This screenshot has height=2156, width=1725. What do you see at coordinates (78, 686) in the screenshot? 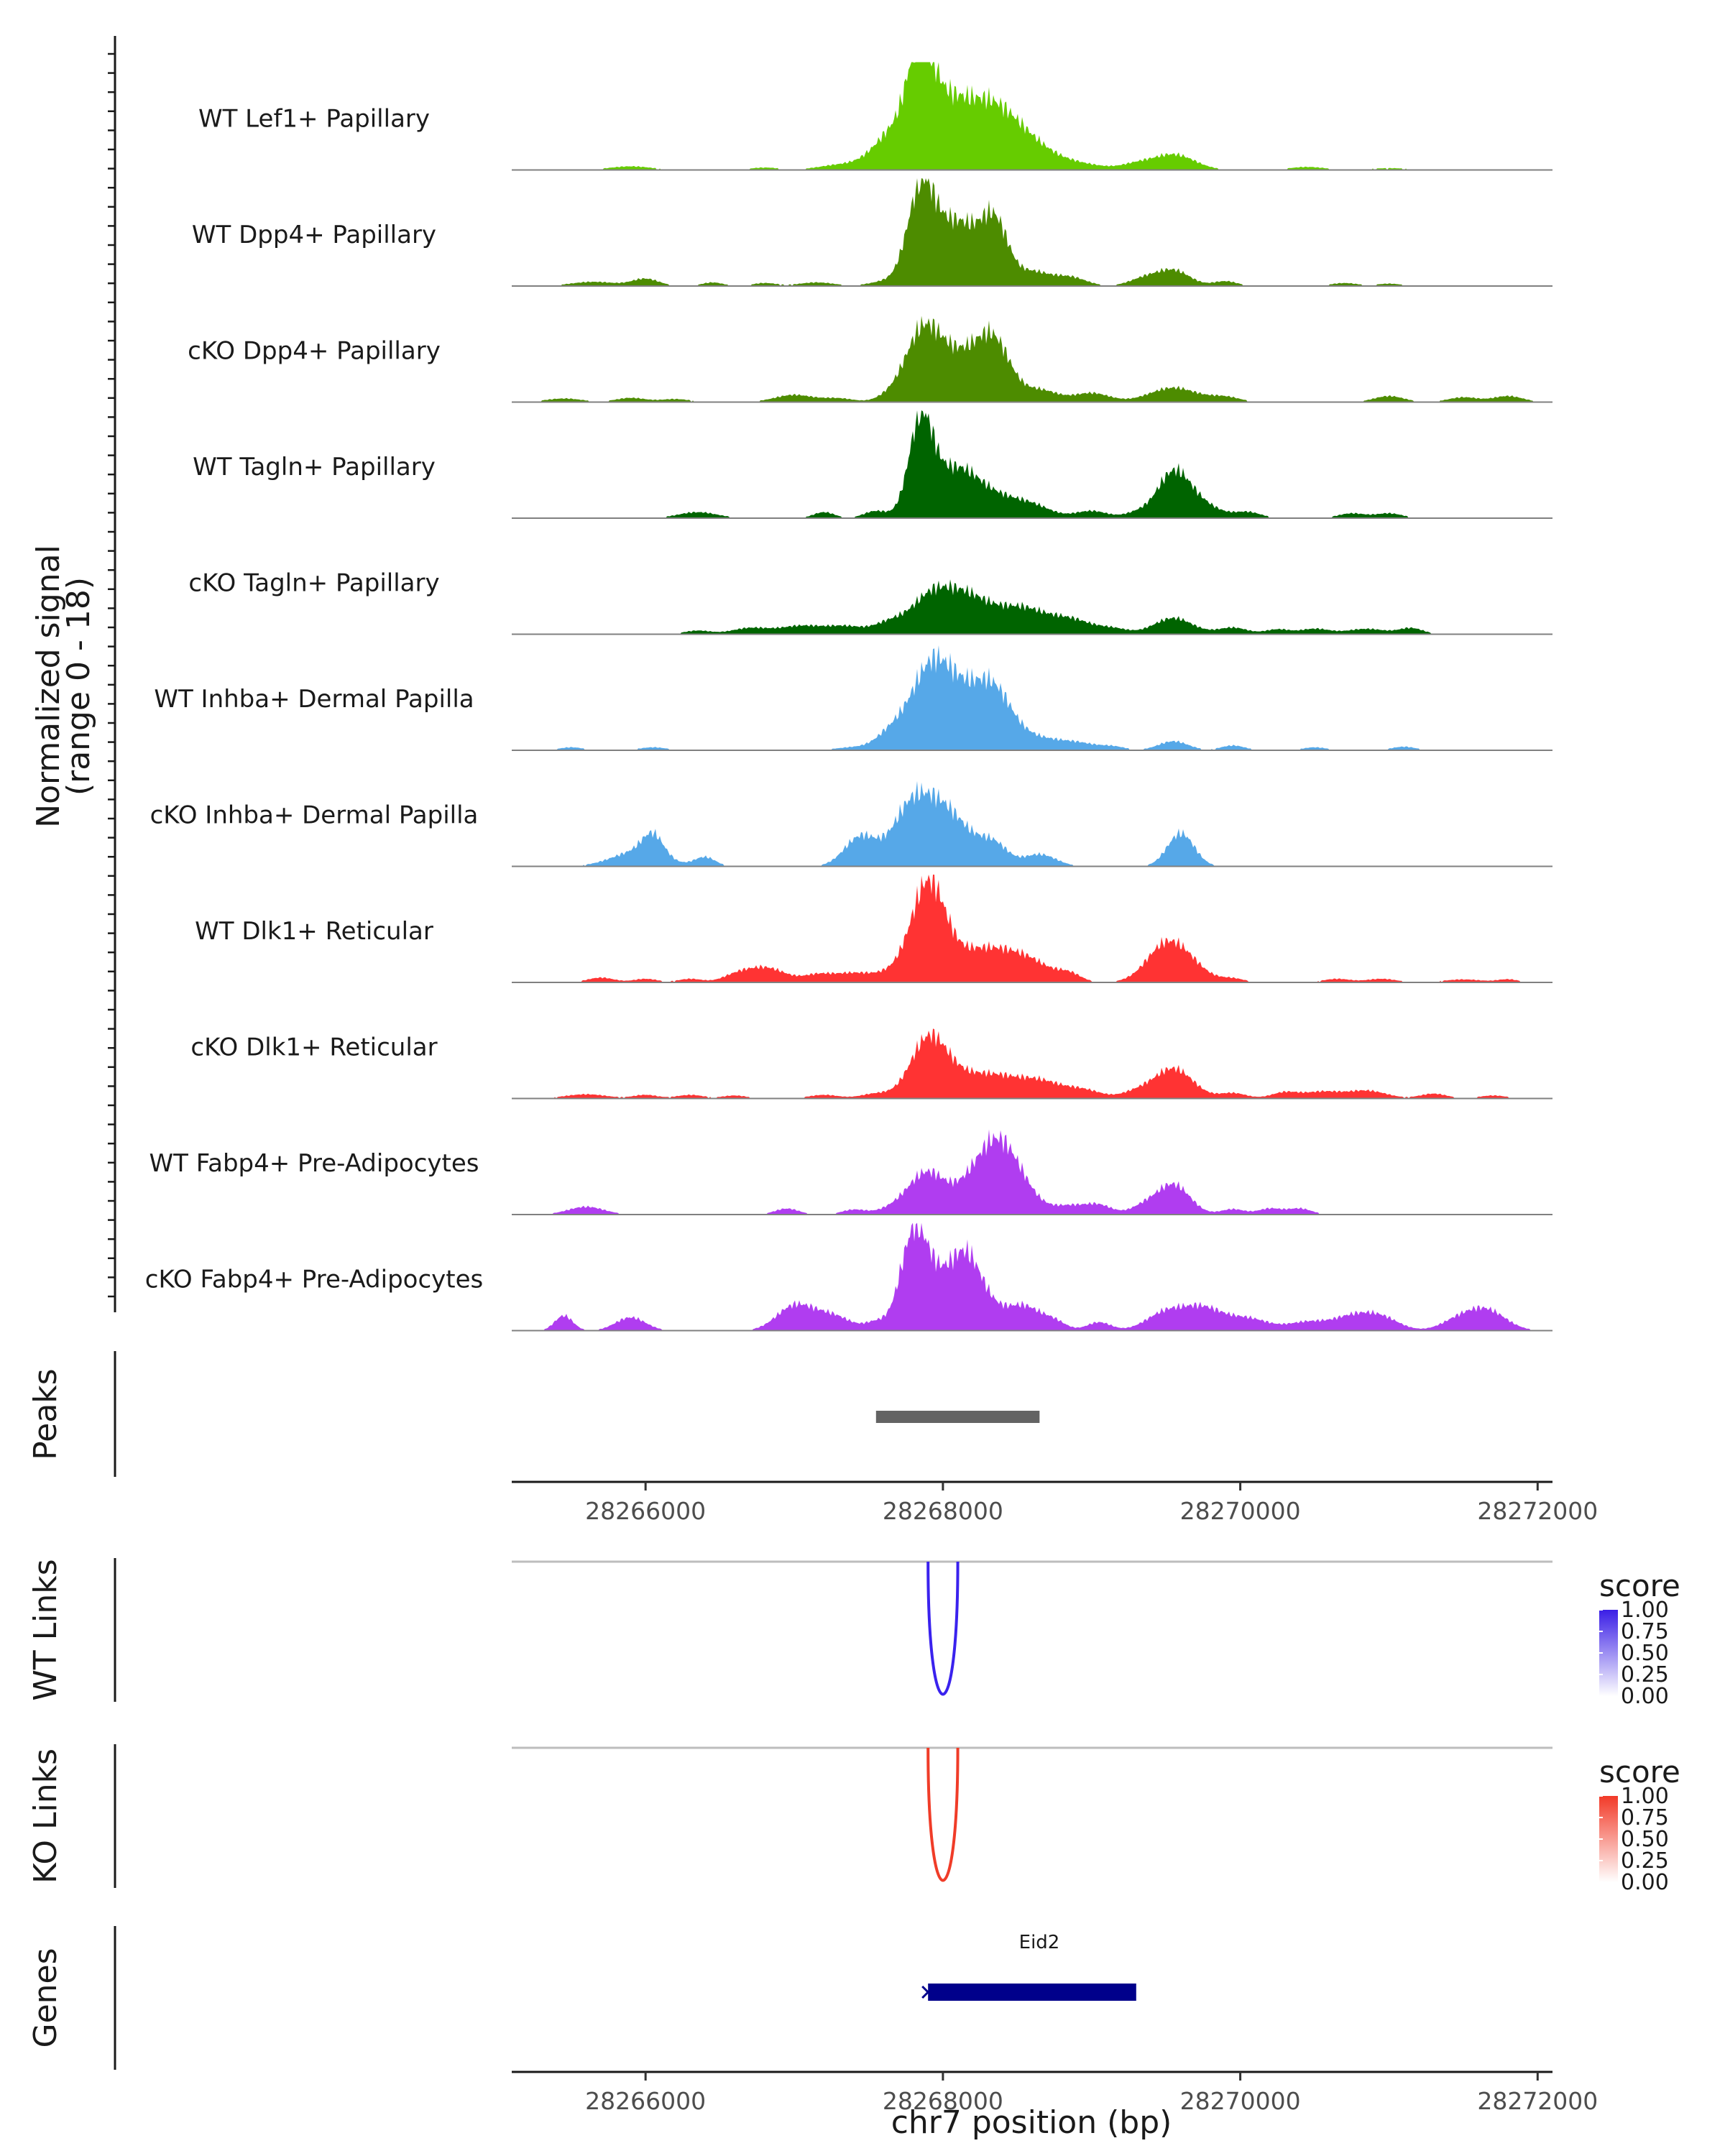
I see `coverage-y-range: (range 0 - 18)` at bounding box center [78, 686].